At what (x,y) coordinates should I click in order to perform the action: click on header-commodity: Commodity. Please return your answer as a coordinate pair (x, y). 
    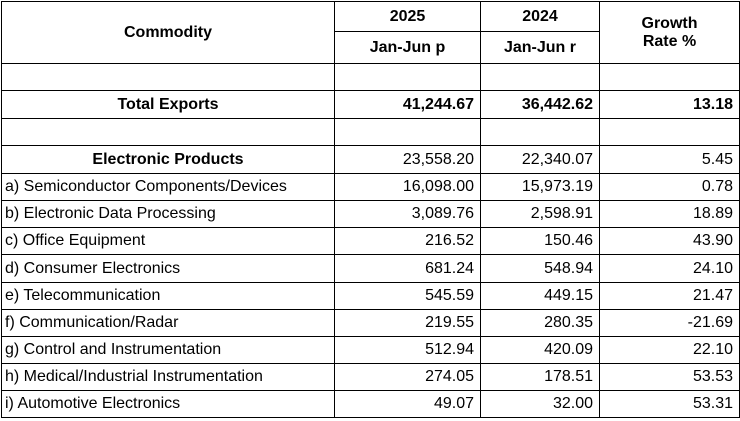
    Looking at the image, I should click on (168, 32).